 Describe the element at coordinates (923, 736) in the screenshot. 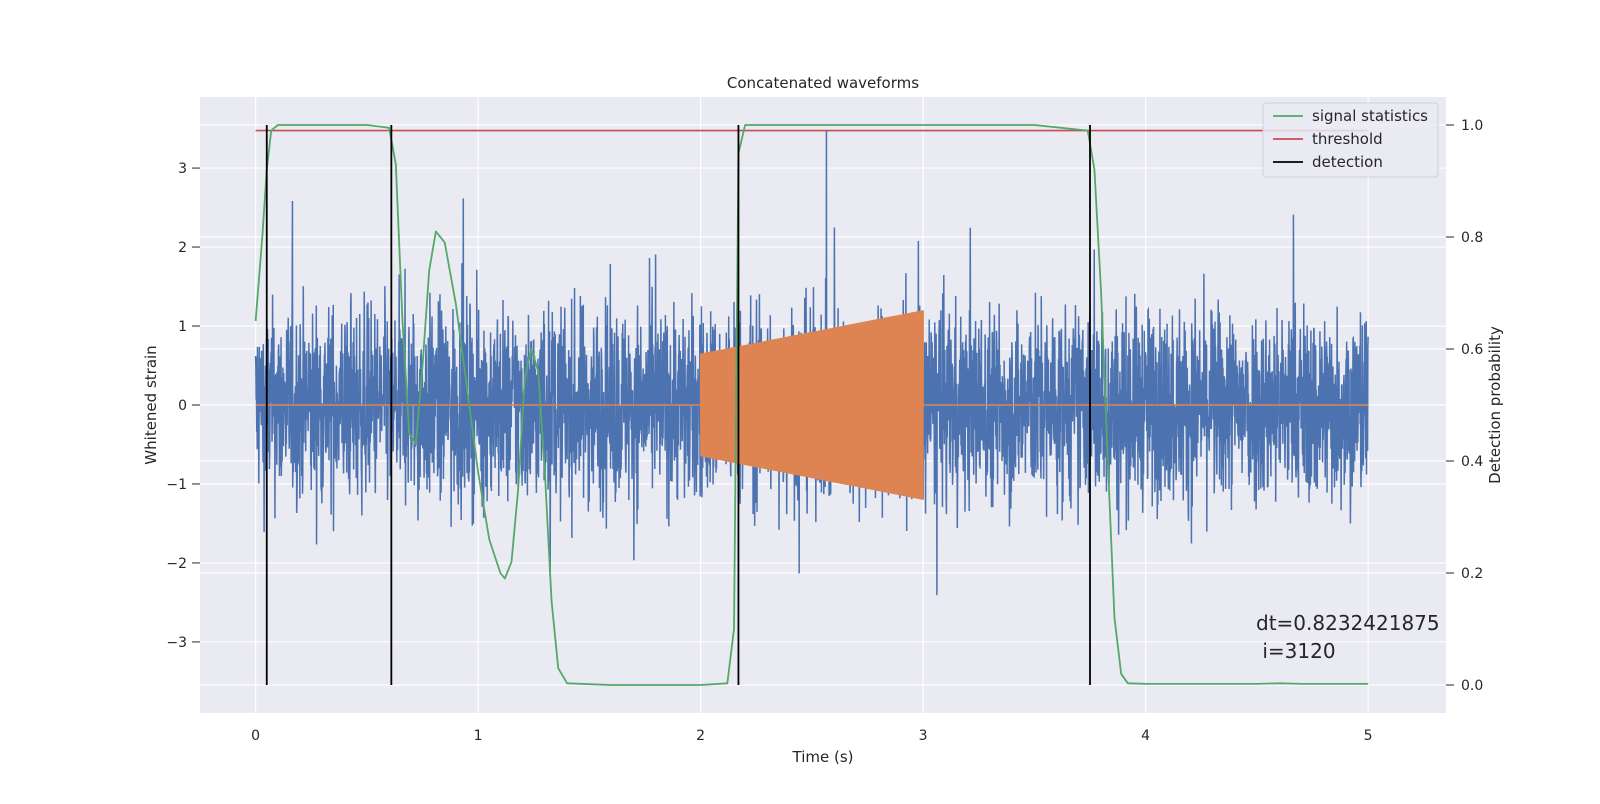

I see `x-tick-label: 3` at that location.